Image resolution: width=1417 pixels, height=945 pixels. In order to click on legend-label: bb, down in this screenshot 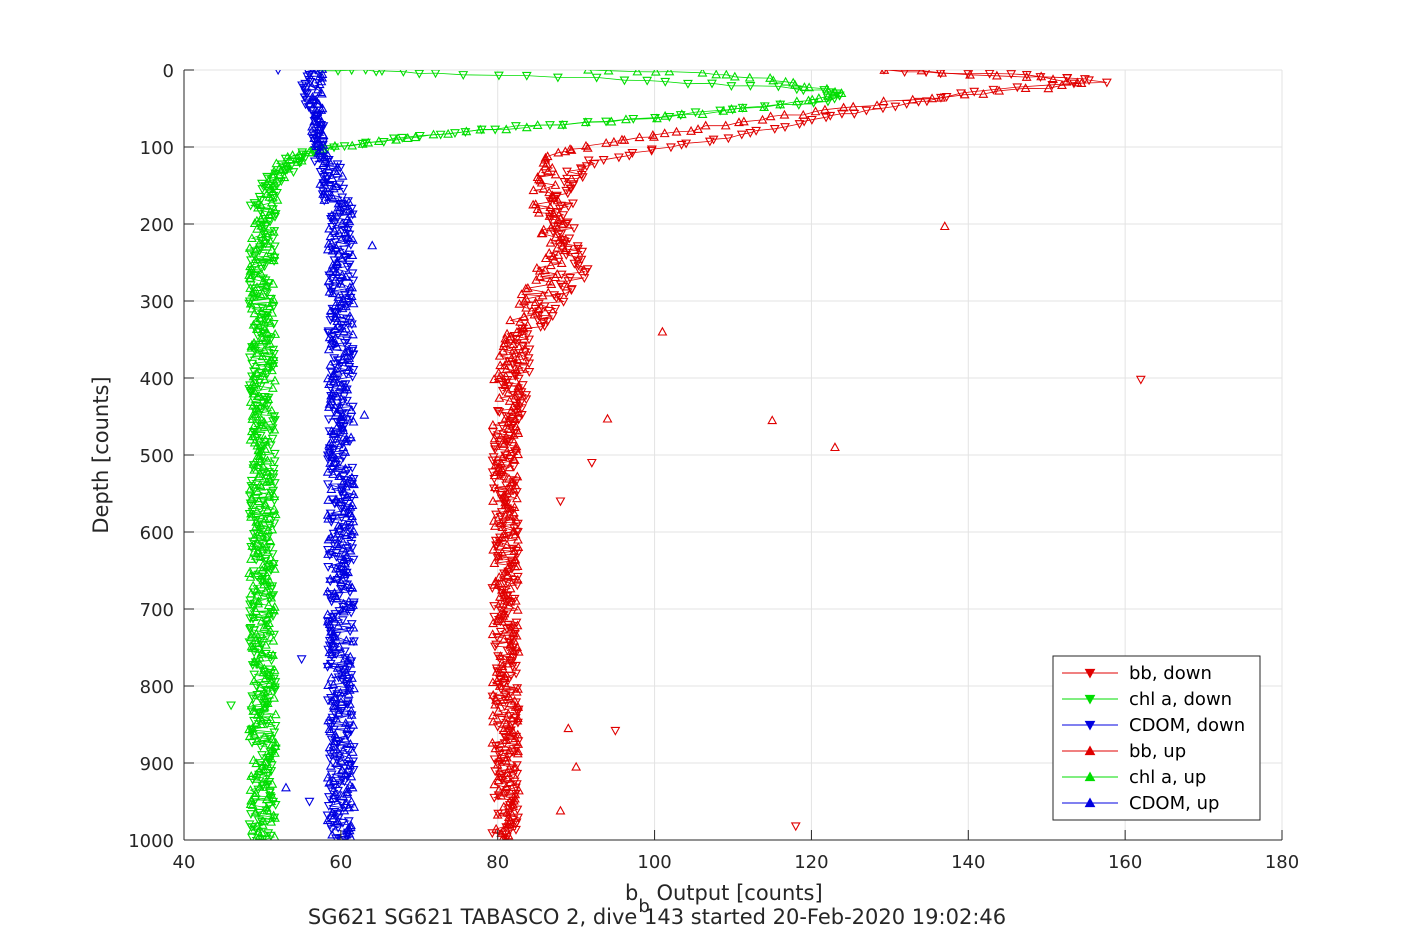, I will do `click(1170, 673)`.